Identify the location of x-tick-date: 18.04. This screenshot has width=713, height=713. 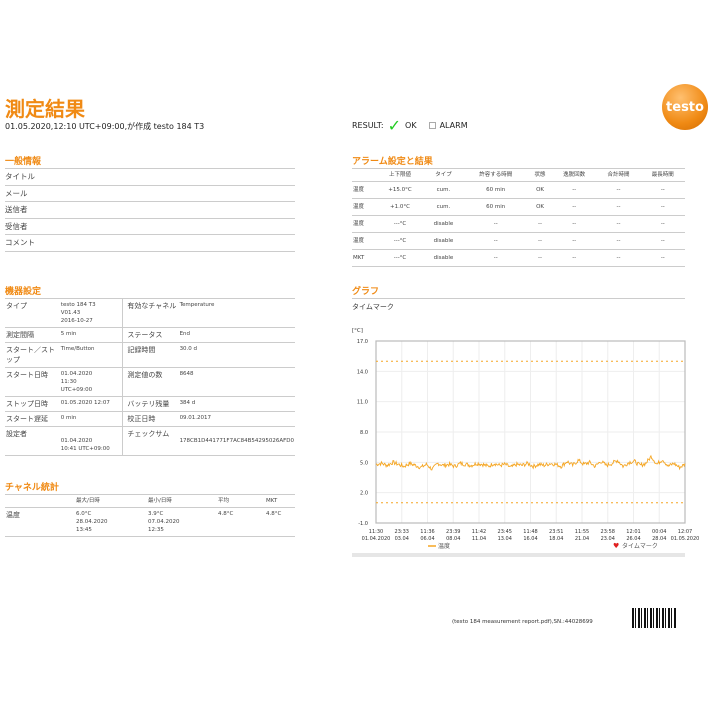
(556, 539).